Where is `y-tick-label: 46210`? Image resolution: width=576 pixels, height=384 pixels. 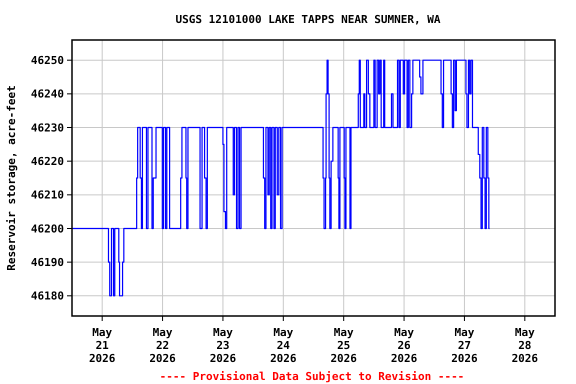 y-tick-label: 46210 is located at coordinates (47, 195).